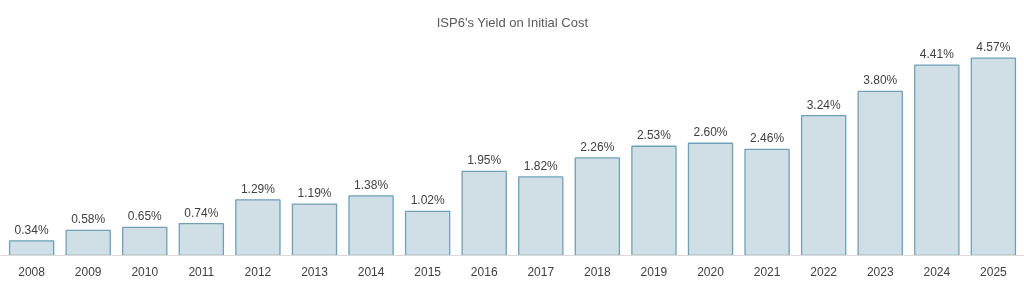  What do you see at coordinates (32, 271) in the screenshot?
I see `x-tick-label: 2008` at bounding box center [32, 271].